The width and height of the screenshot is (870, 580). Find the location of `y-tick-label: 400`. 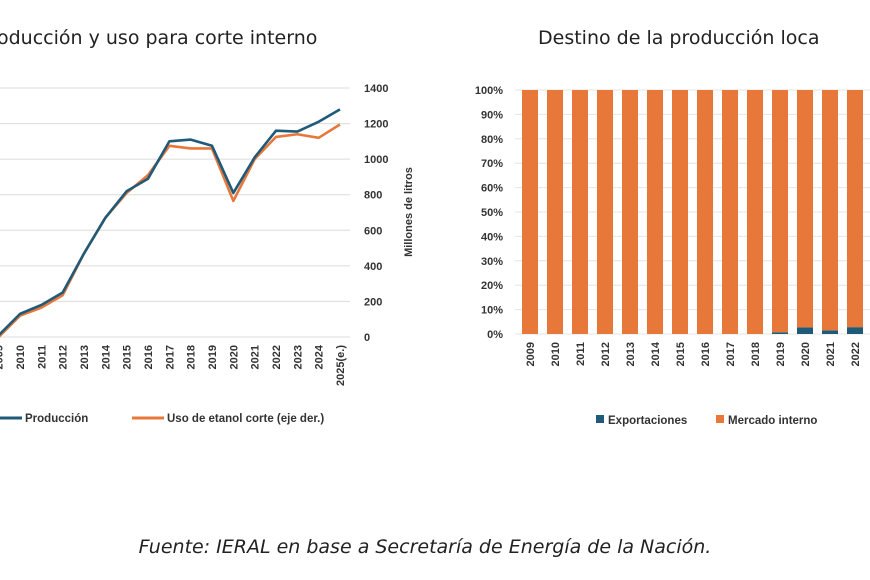

y-tick-label: 400 is located at coordinates (373, 267).